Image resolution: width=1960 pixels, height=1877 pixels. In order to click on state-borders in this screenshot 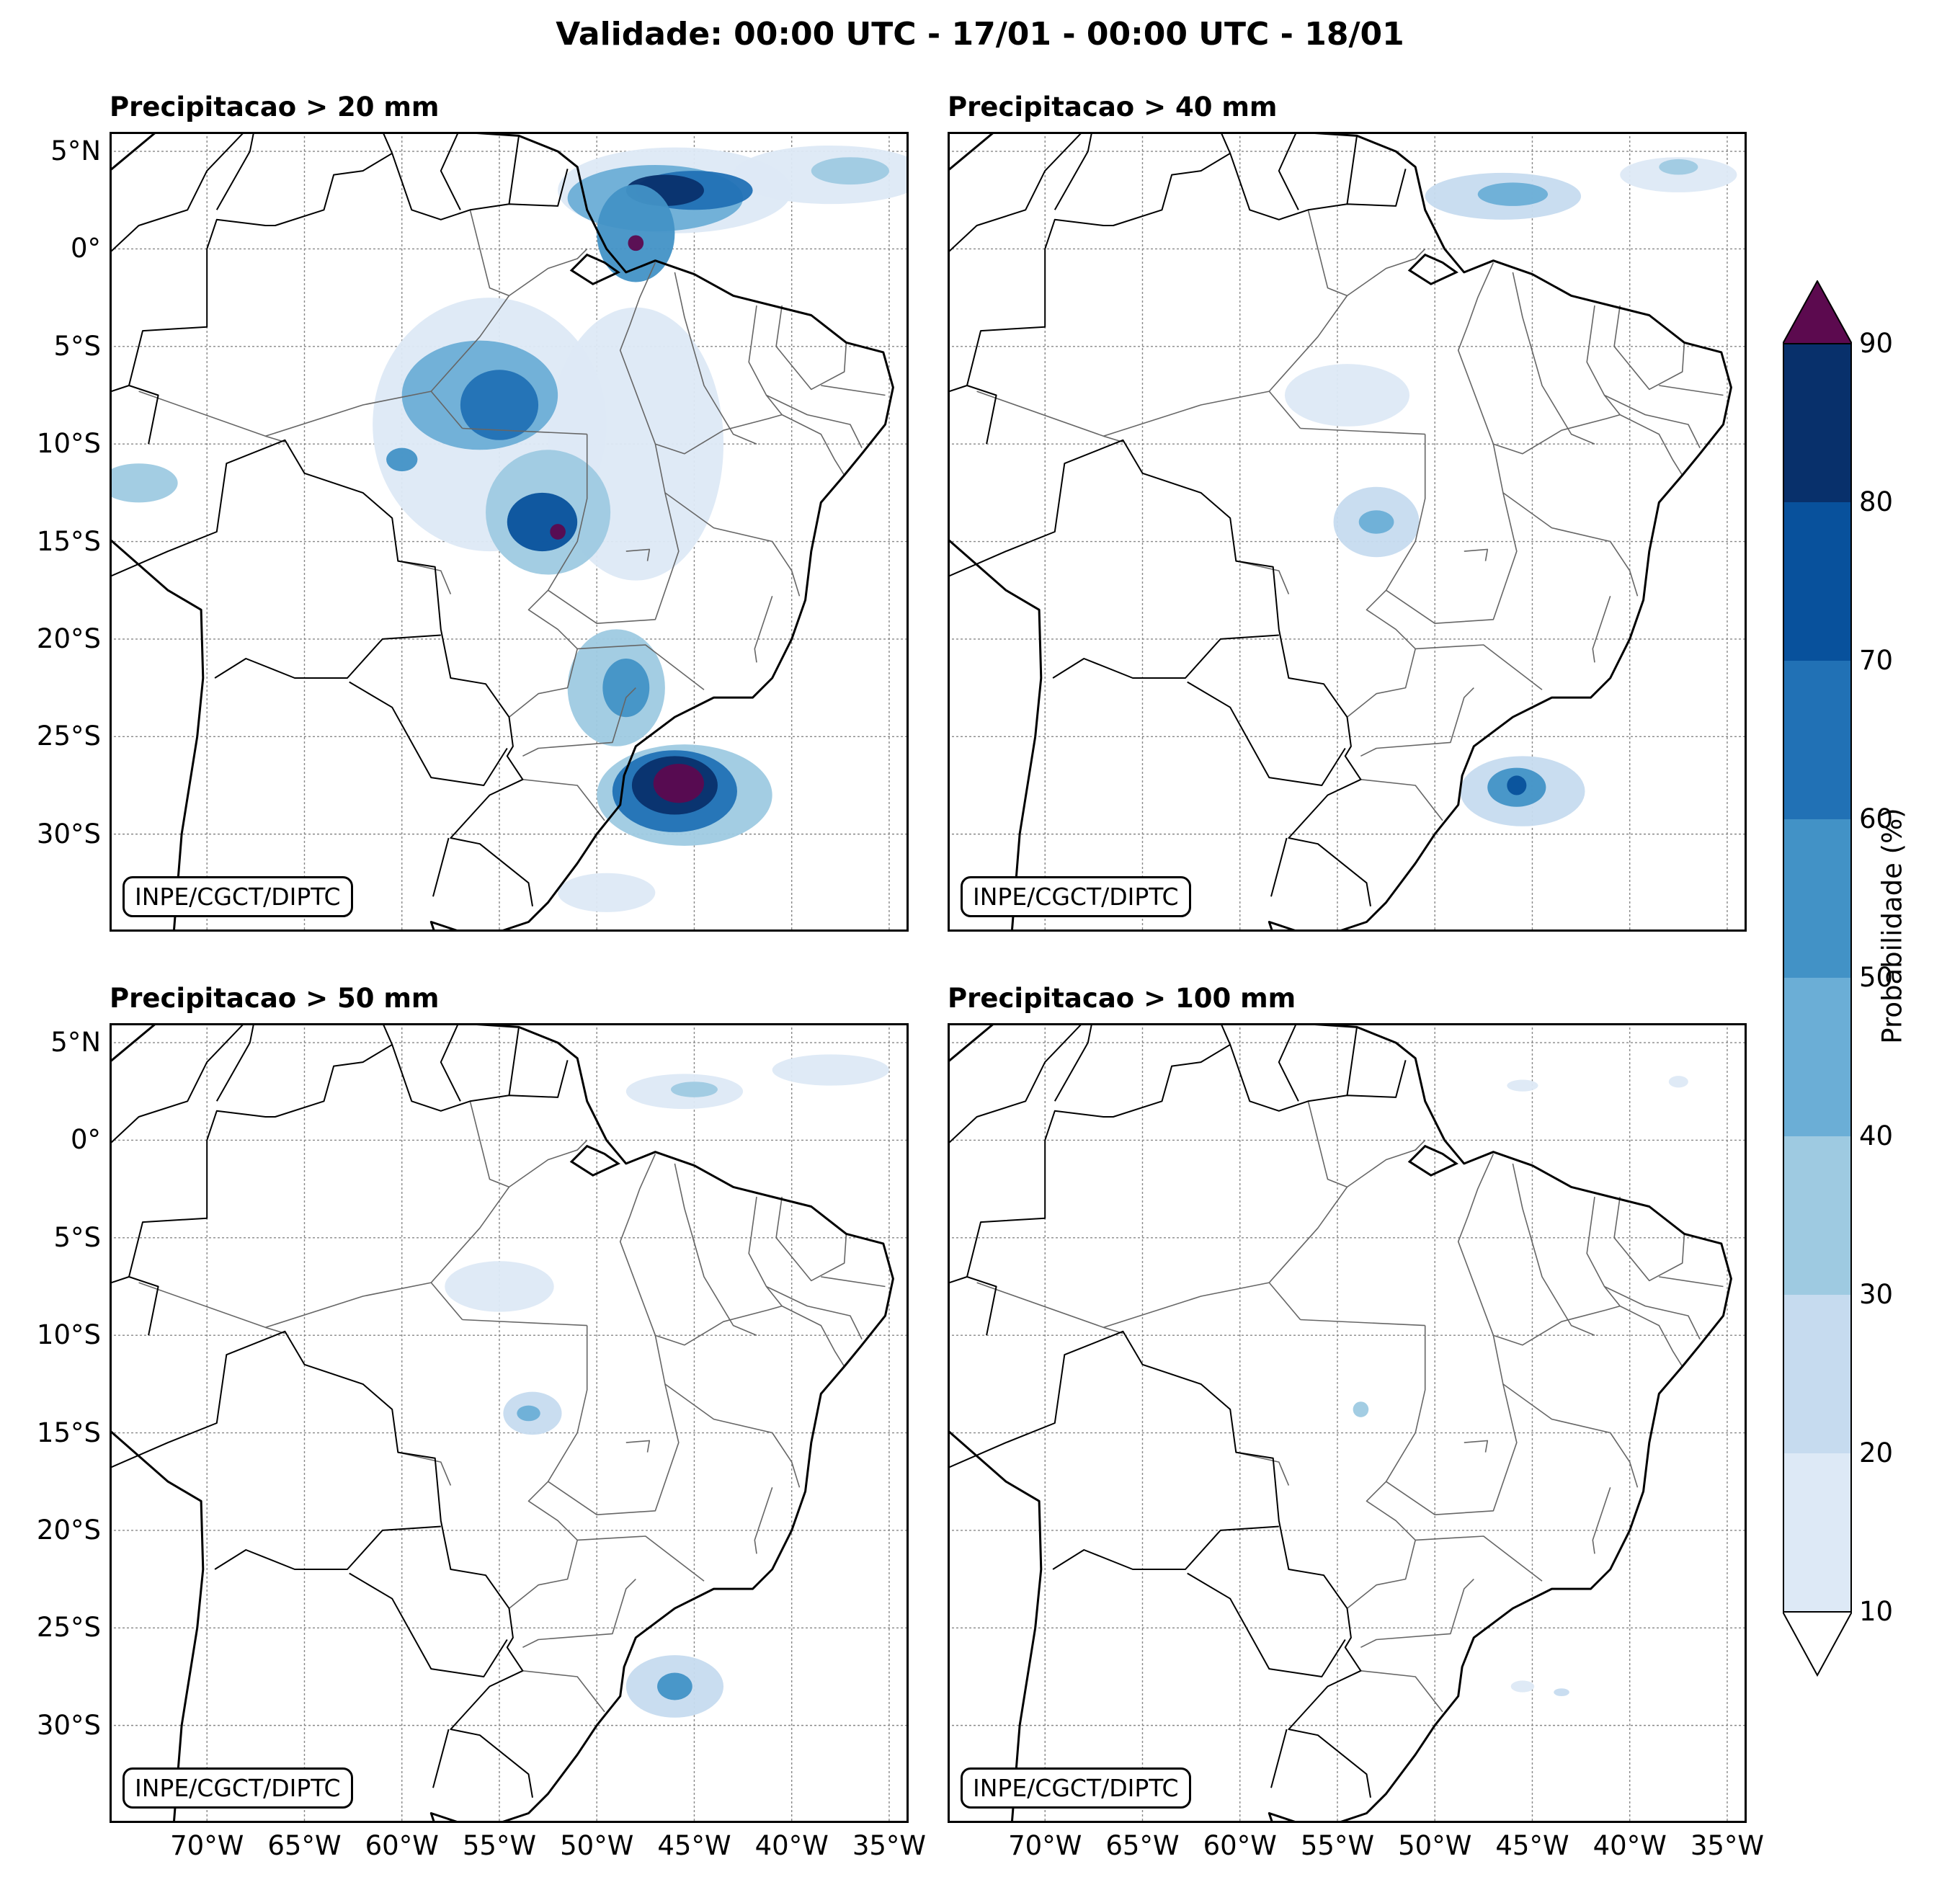, I will do `click(1350, 1407)`.